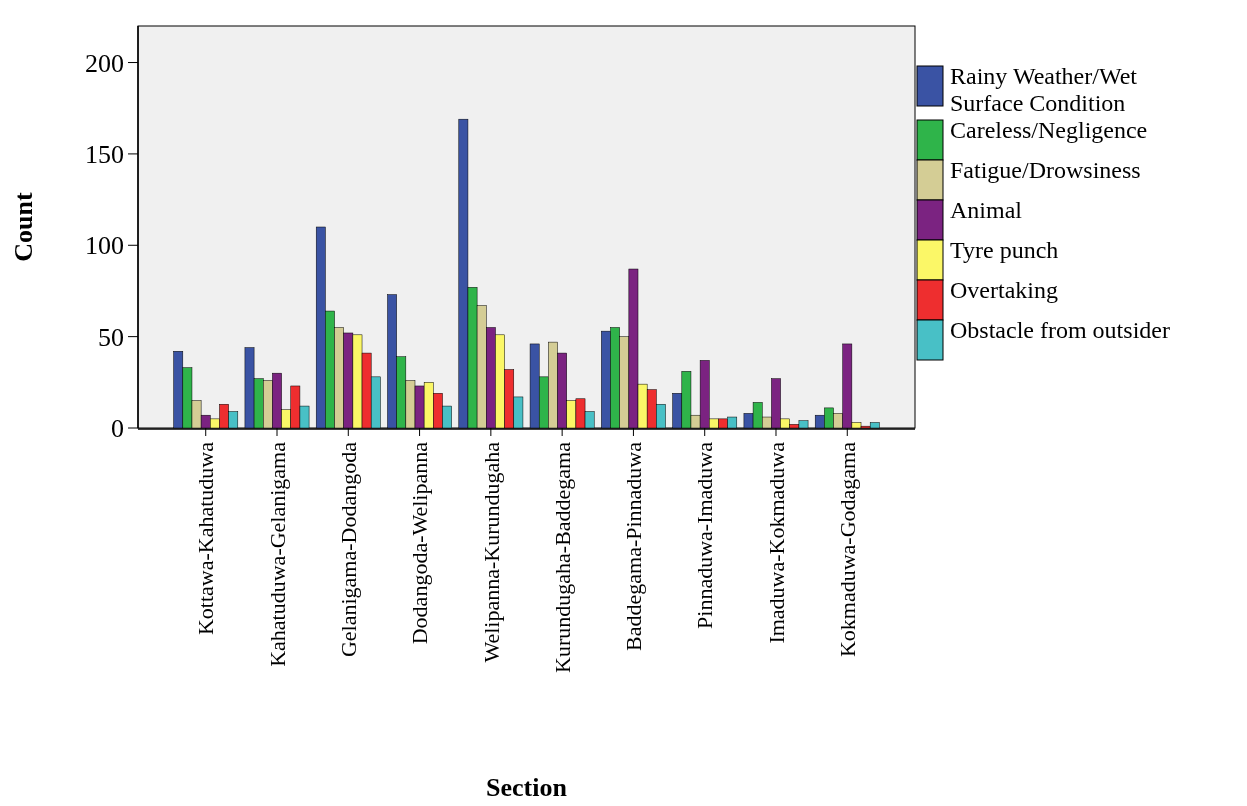  Describe the element at coordinates (634, 546) in the screenshot. I see `x-tick-label: Baddegama-Pinnaduwa` at that location.